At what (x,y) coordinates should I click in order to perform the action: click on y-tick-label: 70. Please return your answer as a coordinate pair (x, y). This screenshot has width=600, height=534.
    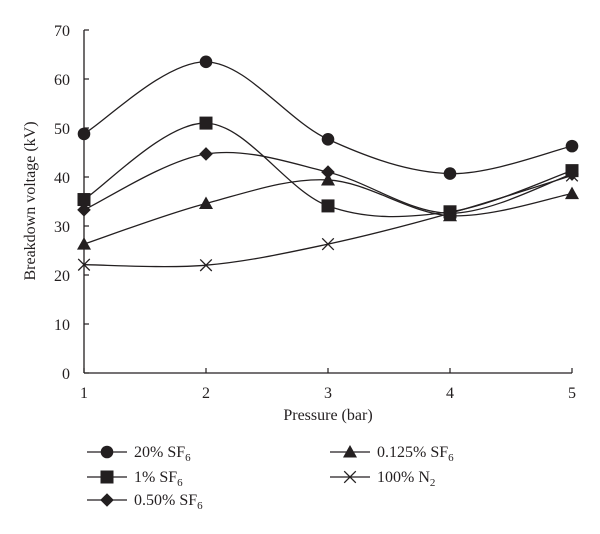
    Looking at the image, I should click on (62, 31).